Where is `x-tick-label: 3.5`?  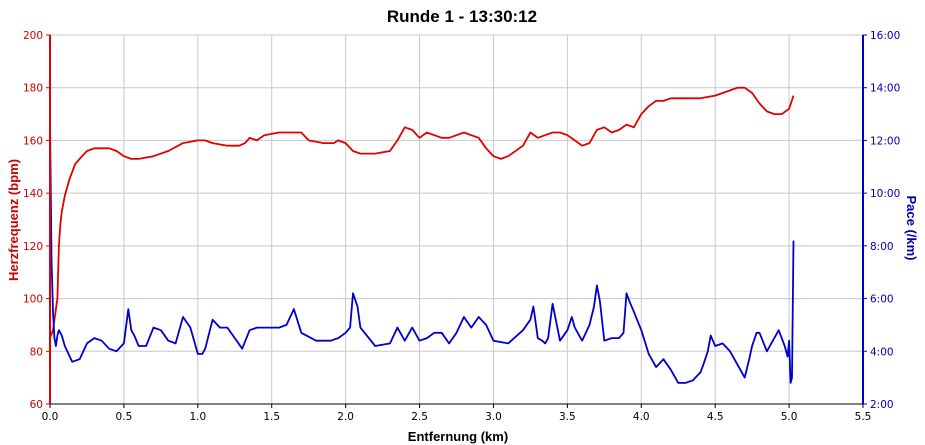 x-tick-label: 3.5 is located at coordinates (567, 417).